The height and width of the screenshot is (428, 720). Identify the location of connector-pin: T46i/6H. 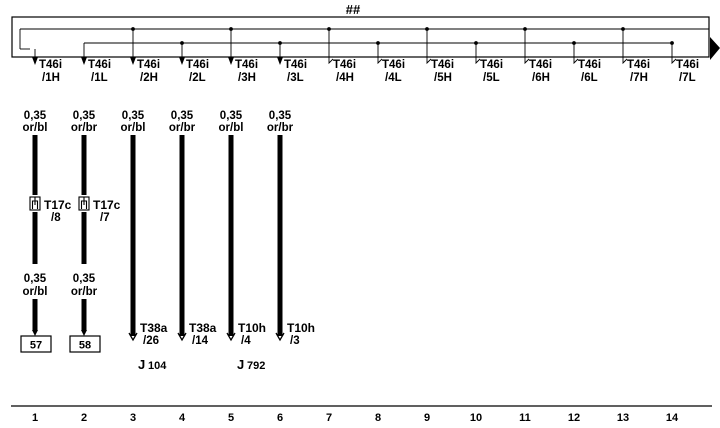
(537, 55).